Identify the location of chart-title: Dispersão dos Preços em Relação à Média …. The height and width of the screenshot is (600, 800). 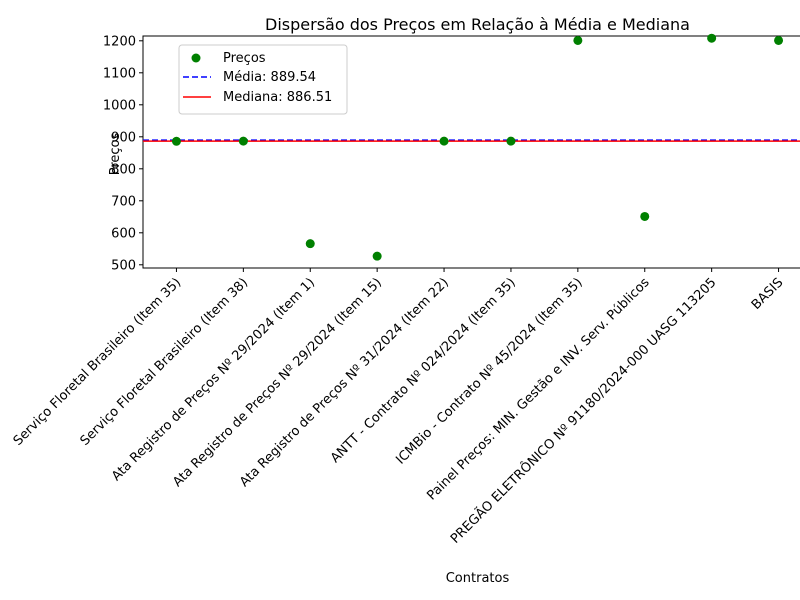
(477, 24).